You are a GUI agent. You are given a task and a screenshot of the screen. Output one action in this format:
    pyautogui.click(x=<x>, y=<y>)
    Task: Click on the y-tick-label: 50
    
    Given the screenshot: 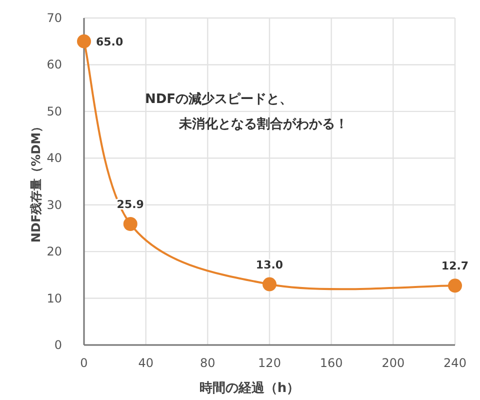 What is the action you would take?
    pyautogui.click(x=54, y=111)
    